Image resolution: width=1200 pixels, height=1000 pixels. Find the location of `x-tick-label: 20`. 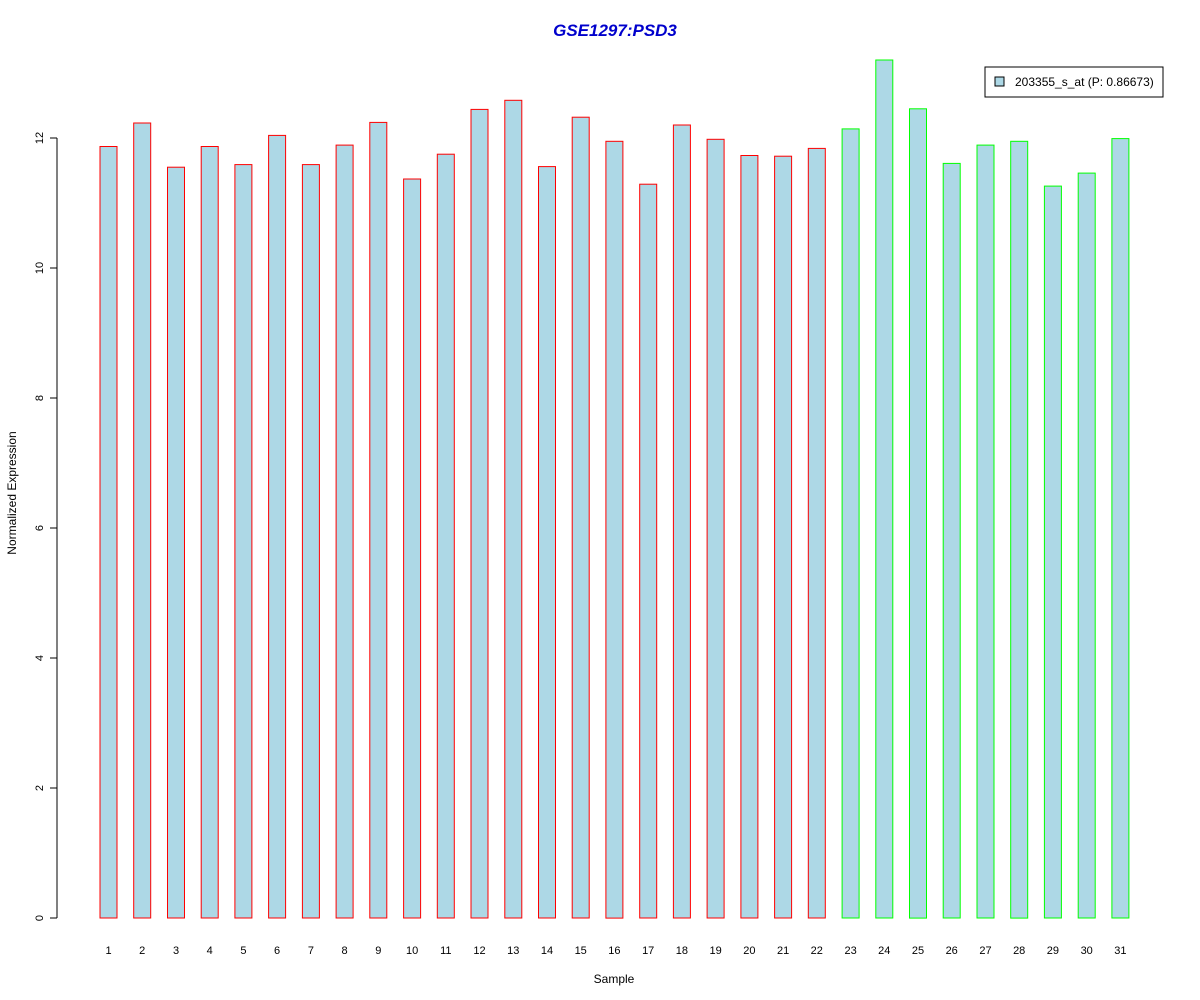

x-tick-label: 20 is located at coordinates (749, 951).